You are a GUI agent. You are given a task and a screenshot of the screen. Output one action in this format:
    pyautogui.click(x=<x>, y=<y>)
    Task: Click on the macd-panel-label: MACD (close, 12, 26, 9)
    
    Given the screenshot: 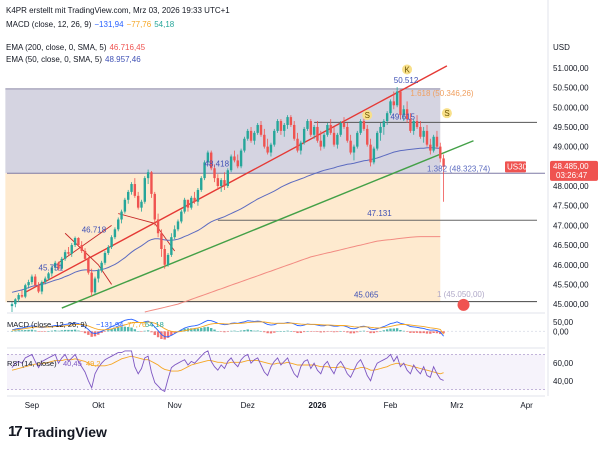 What is the action you would take?
    pyautogui.click(x=47, y=324)
    